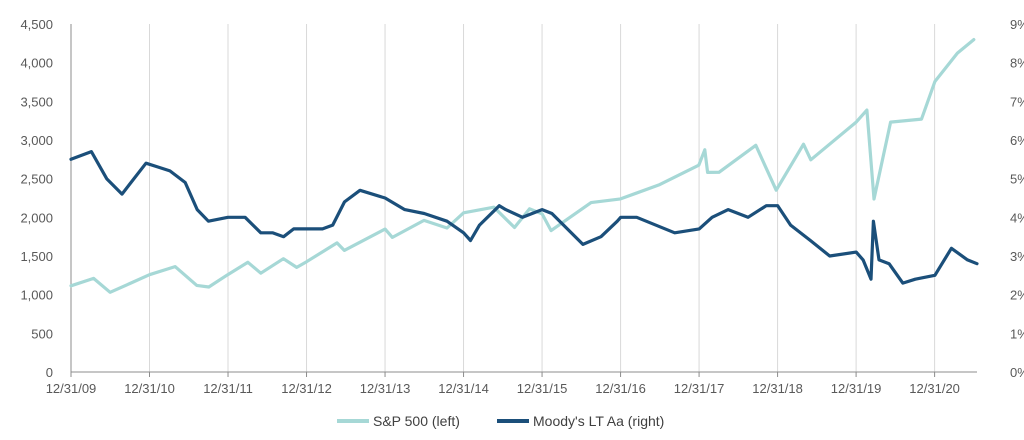 This screenshot has width=1024, height=440. What do you see at coordinates (1017, 217) in the screenshot?
I see `y-right-tick-label: 4%` at bounding box center [1017, 217].